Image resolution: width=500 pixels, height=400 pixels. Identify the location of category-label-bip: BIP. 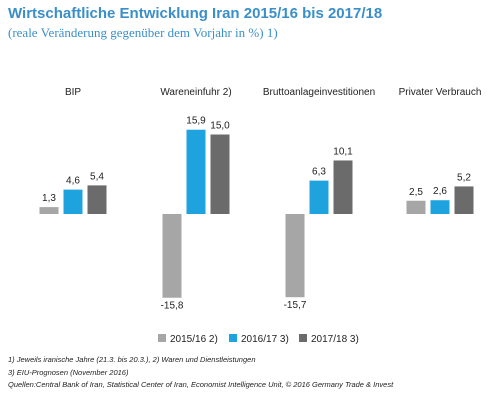
(73, 92).